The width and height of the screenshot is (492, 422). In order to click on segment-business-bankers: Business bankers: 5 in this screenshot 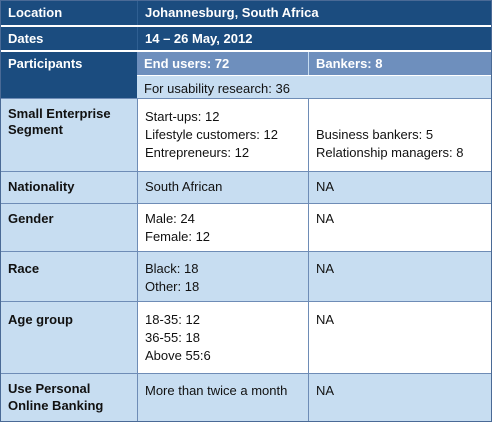, I will do `click(375, 134)`.